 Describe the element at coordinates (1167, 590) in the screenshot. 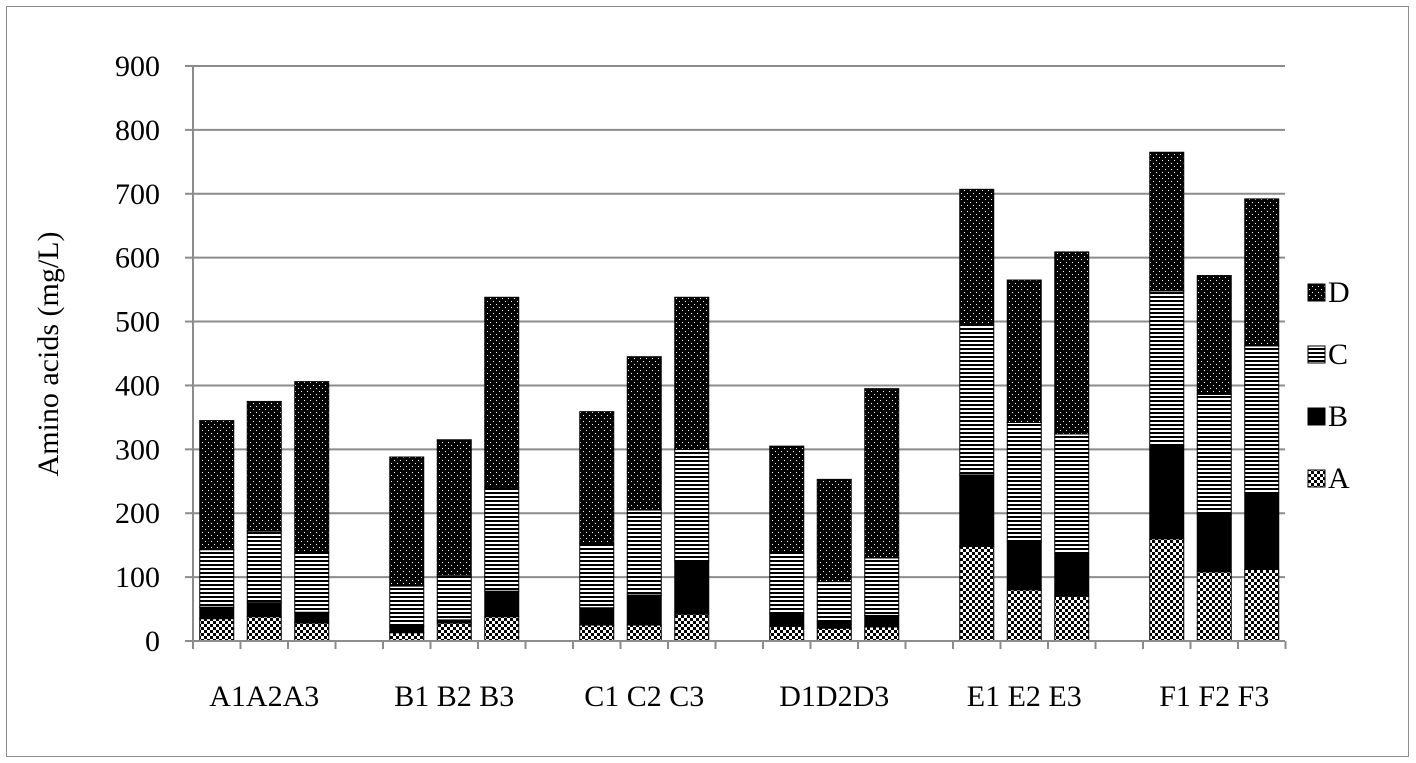

I see `bar-F1-A` at that location.